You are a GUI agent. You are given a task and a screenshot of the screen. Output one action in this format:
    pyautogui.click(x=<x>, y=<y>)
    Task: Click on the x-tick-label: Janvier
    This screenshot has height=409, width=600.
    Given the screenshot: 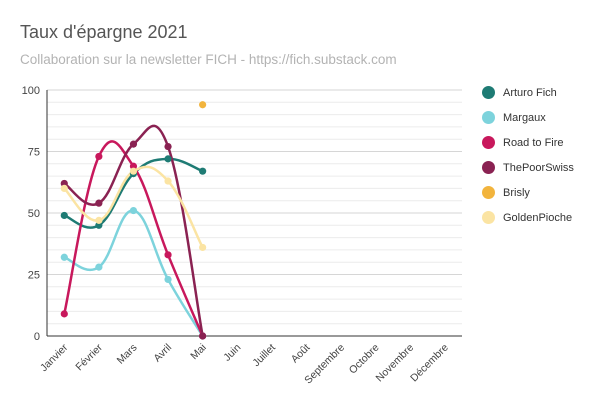 What is the action you would take?
    pyautogui.click(x=54, y=357)
    